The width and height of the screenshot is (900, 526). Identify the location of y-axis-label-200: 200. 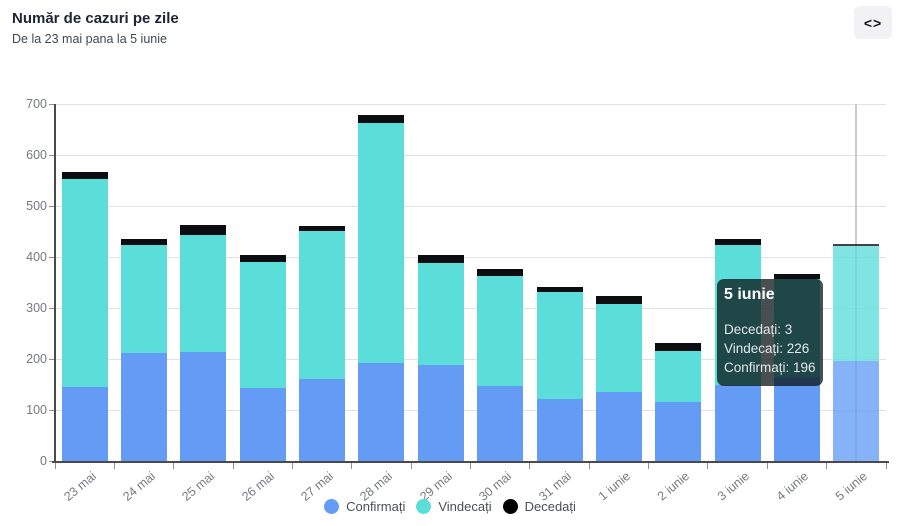
(36, 359).